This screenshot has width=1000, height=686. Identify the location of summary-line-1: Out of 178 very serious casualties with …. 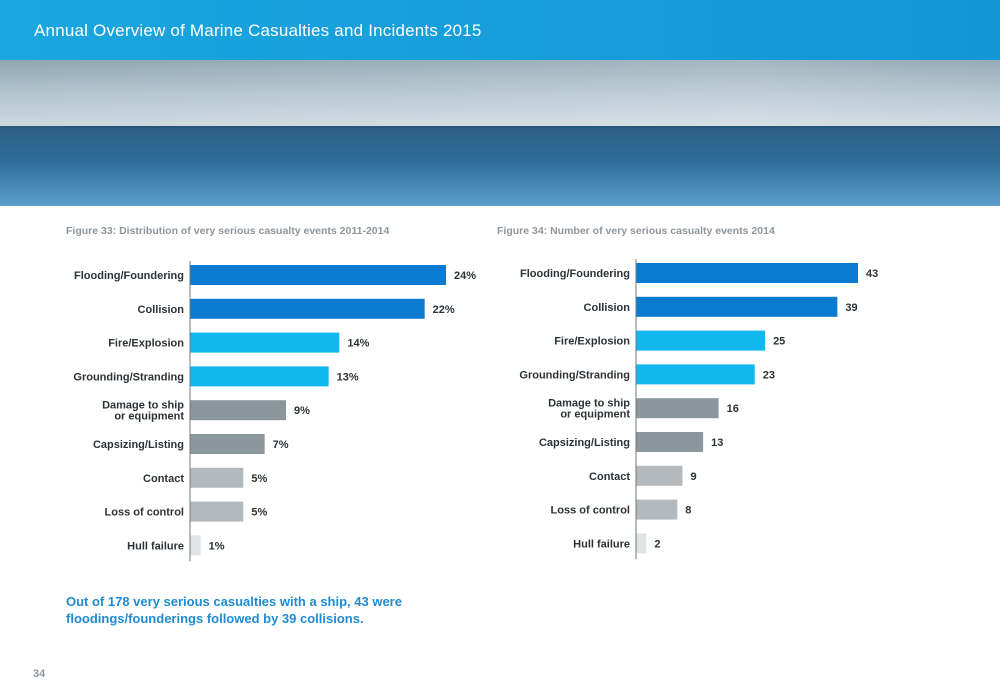
(234, 601).